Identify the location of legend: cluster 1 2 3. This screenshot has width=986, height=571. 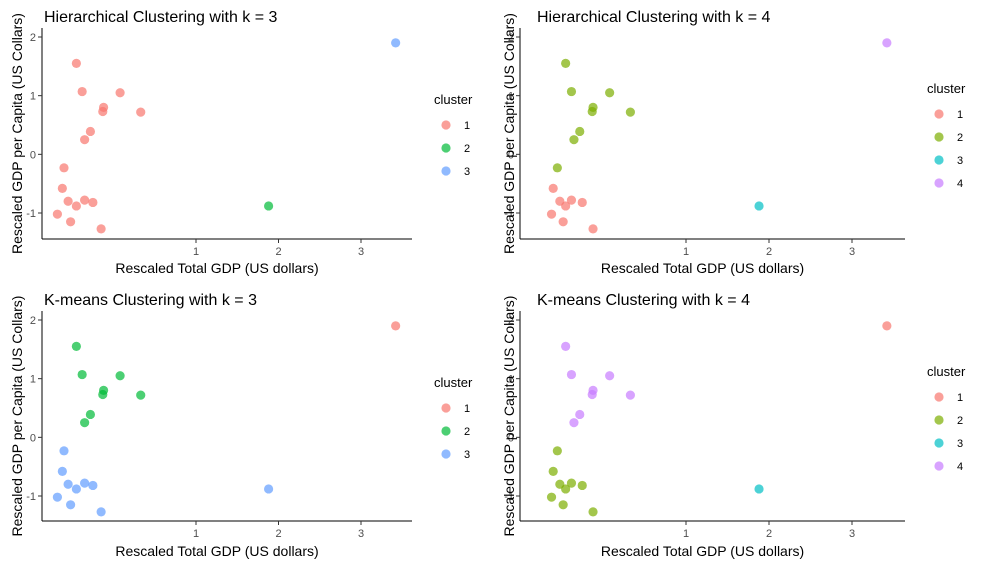
(453, 135).